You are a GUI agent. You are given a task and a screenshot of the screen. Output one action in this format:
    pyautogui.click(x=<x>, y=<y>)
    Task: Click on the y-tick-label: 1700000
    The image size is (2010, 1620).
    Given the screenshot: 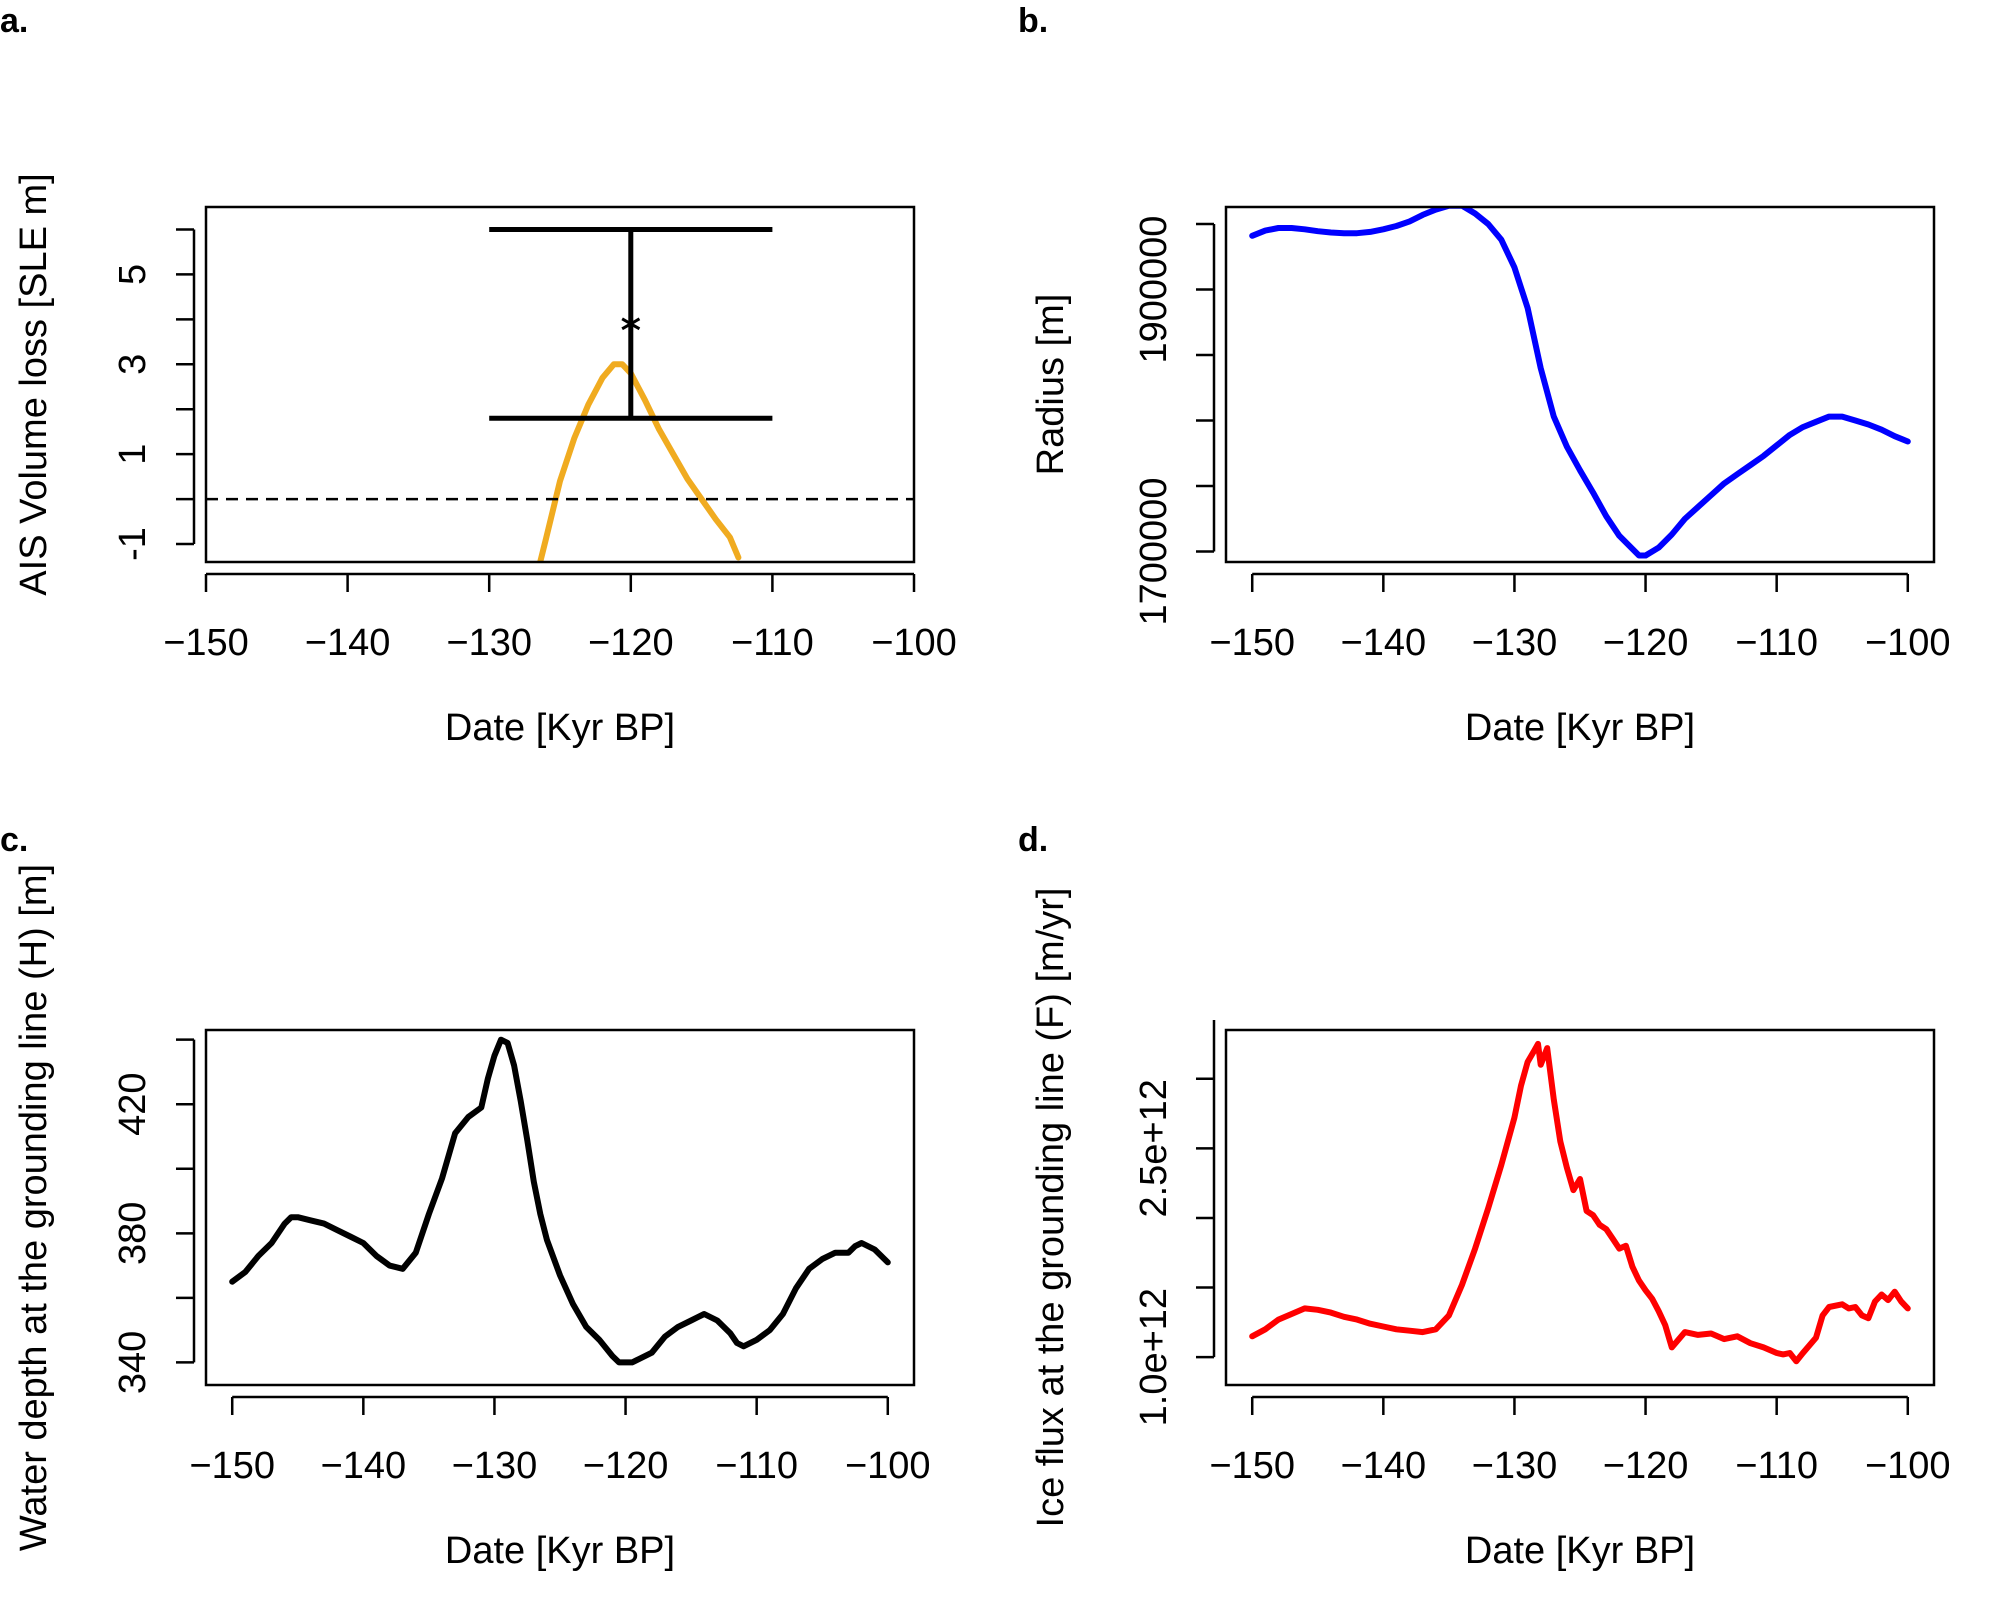 What is the action you would take?
    pyautogui.click(x=1154, y=552)
    